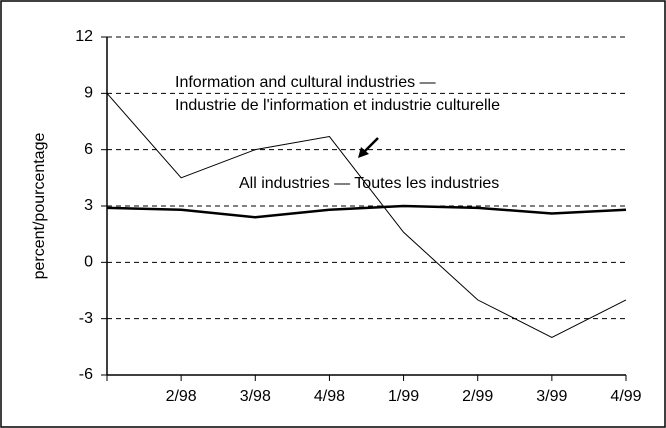 This screenshot has width=666, height=428. Describe the element at coordinates (551, 396) in the screenshot. I see `x-tick-label: 3/99` at that location.